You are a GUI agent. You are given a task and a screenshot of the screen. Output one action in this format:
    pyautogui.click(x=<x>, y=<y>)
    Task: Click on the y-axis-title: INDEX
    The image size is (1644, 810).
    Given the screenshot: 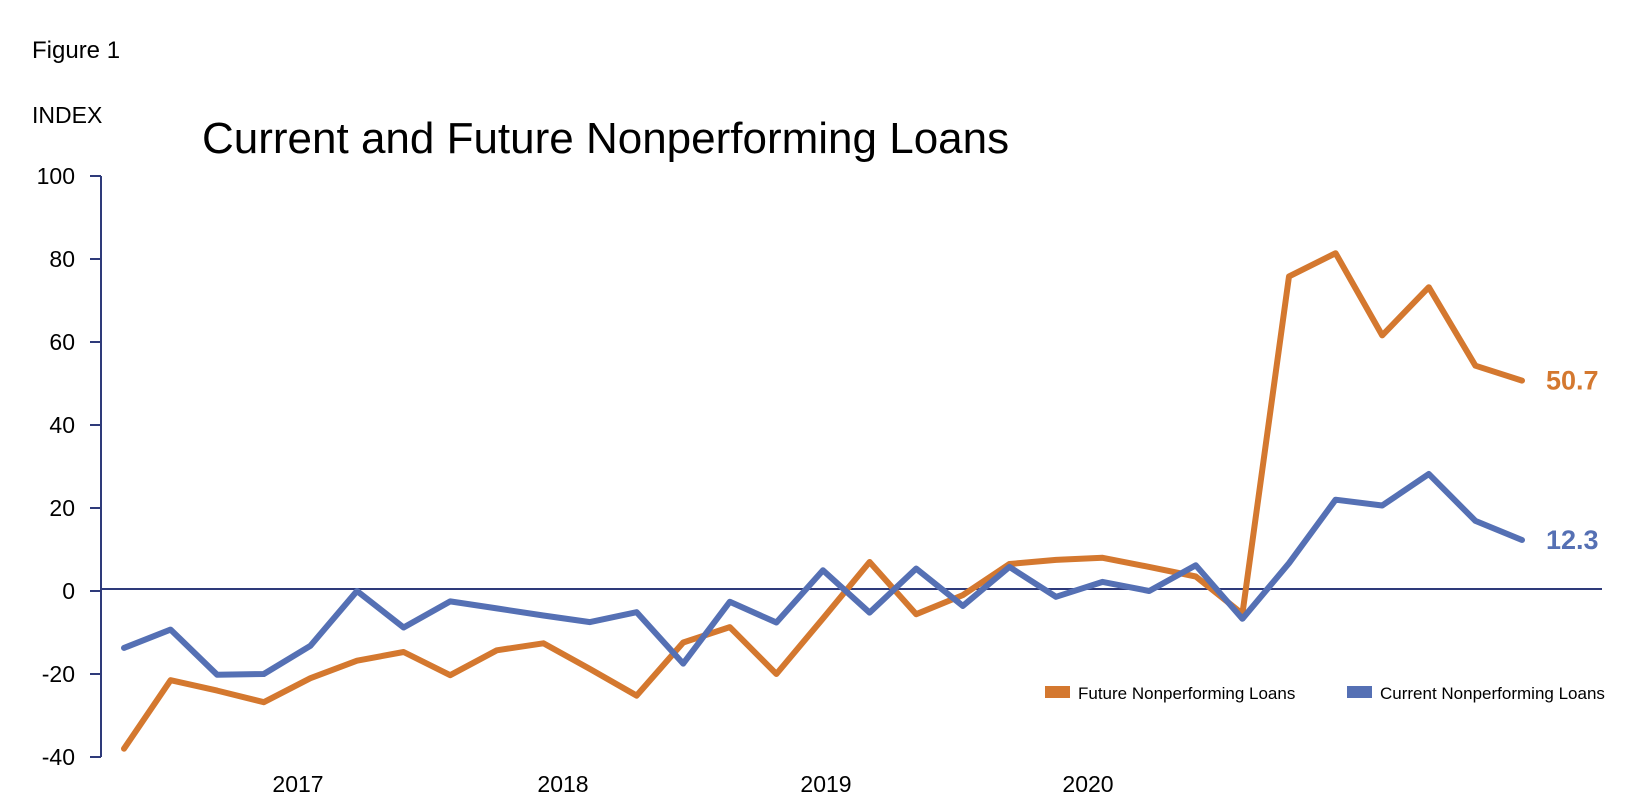 What is the action you would take?
    pyautogui.click(x=67, y=115)
    